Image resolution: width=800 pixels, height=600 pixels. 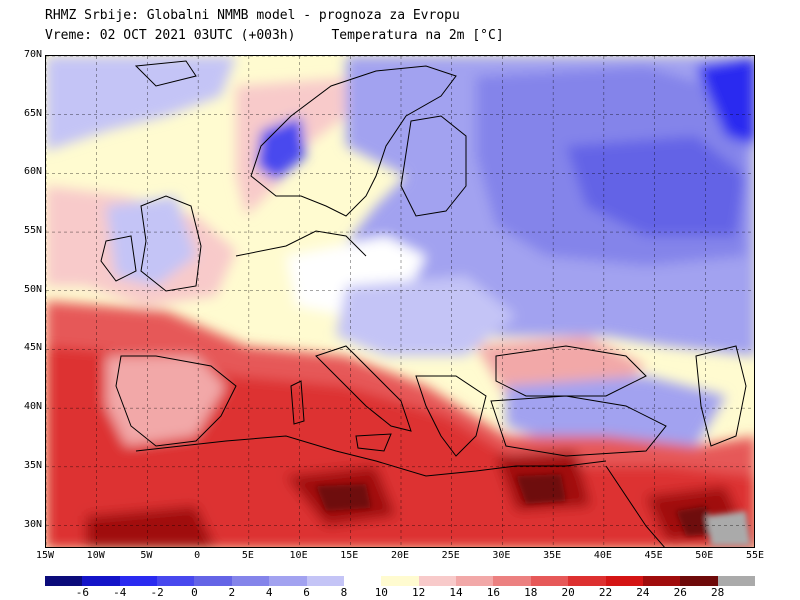 I want to click on lat-label: 70N, so click(x=32, y=54).